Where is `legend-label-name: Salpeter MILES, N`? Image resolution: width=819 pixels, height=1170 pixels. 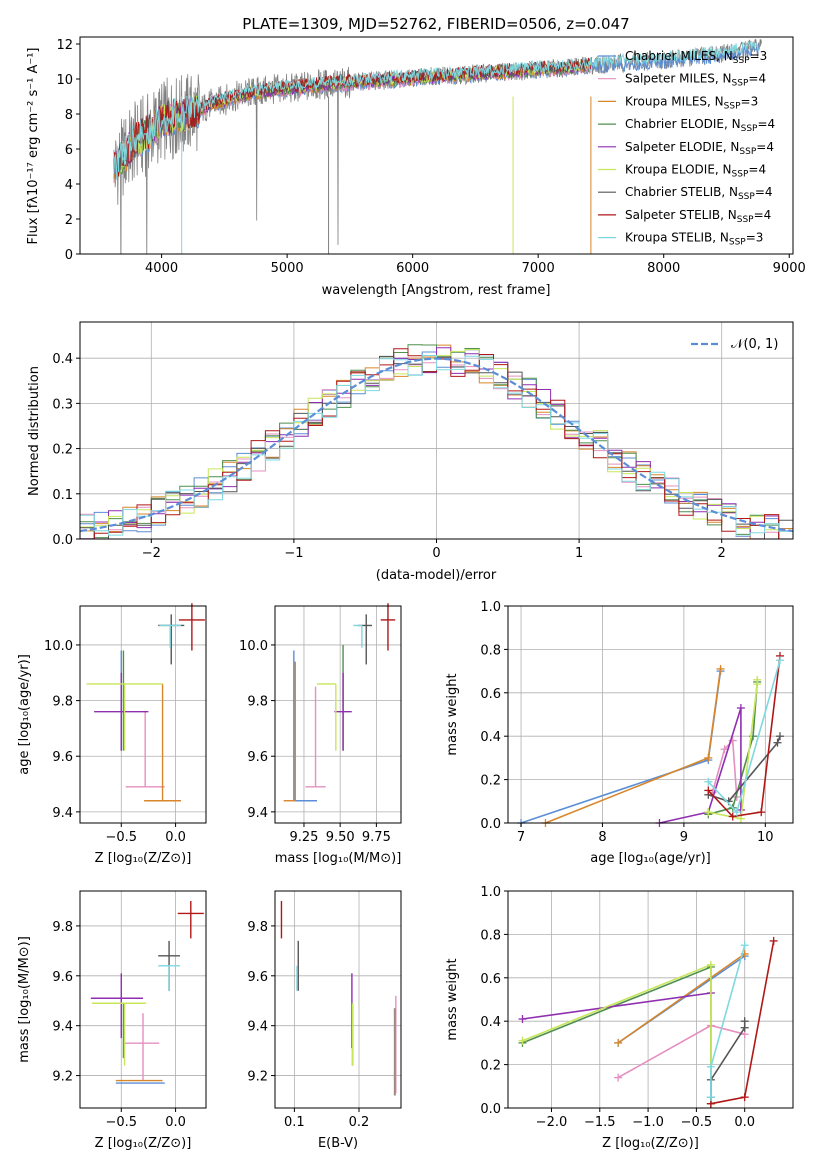
legend-label-name: Salpeter MILES, N is located at coordinates (678, 79).